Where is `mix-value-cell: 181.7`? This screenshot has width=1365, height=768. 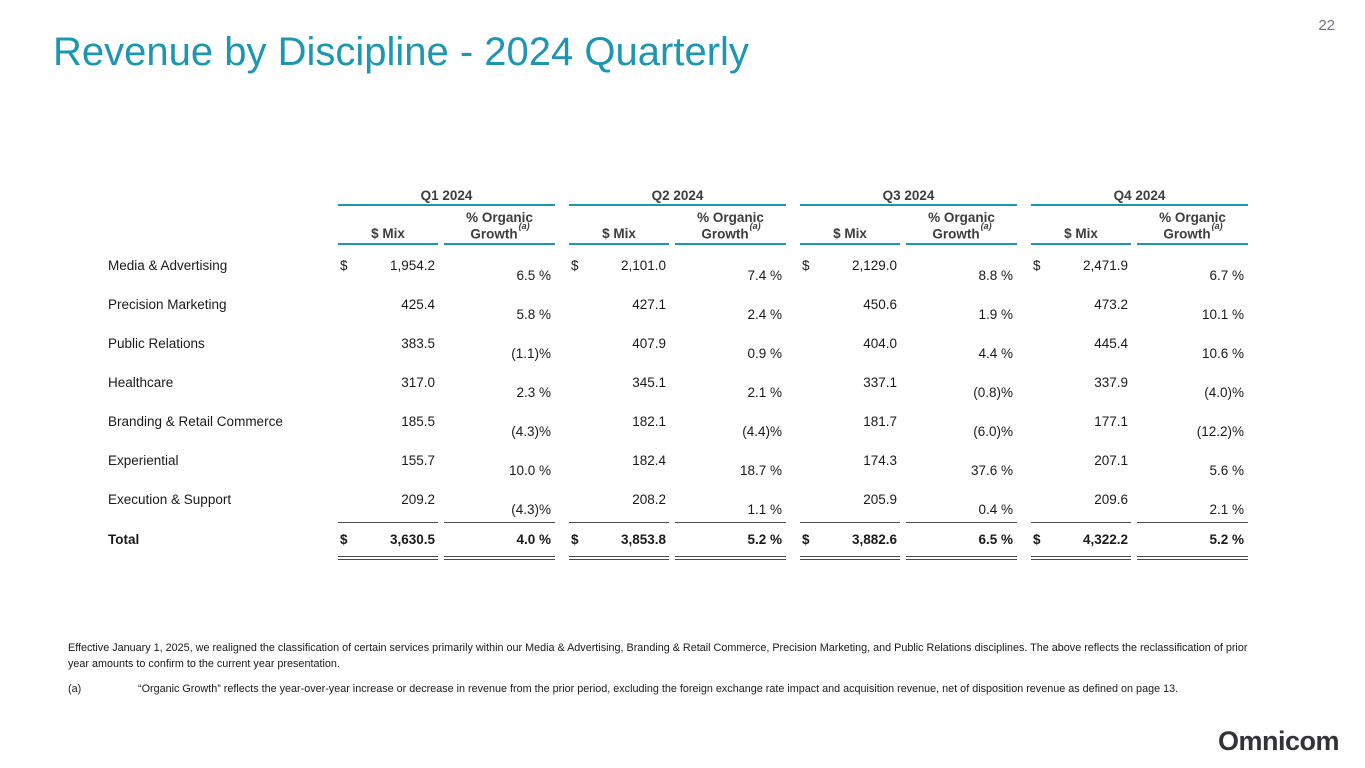
mix-value-cell: 181.7 is located at coordinates (850, 420).